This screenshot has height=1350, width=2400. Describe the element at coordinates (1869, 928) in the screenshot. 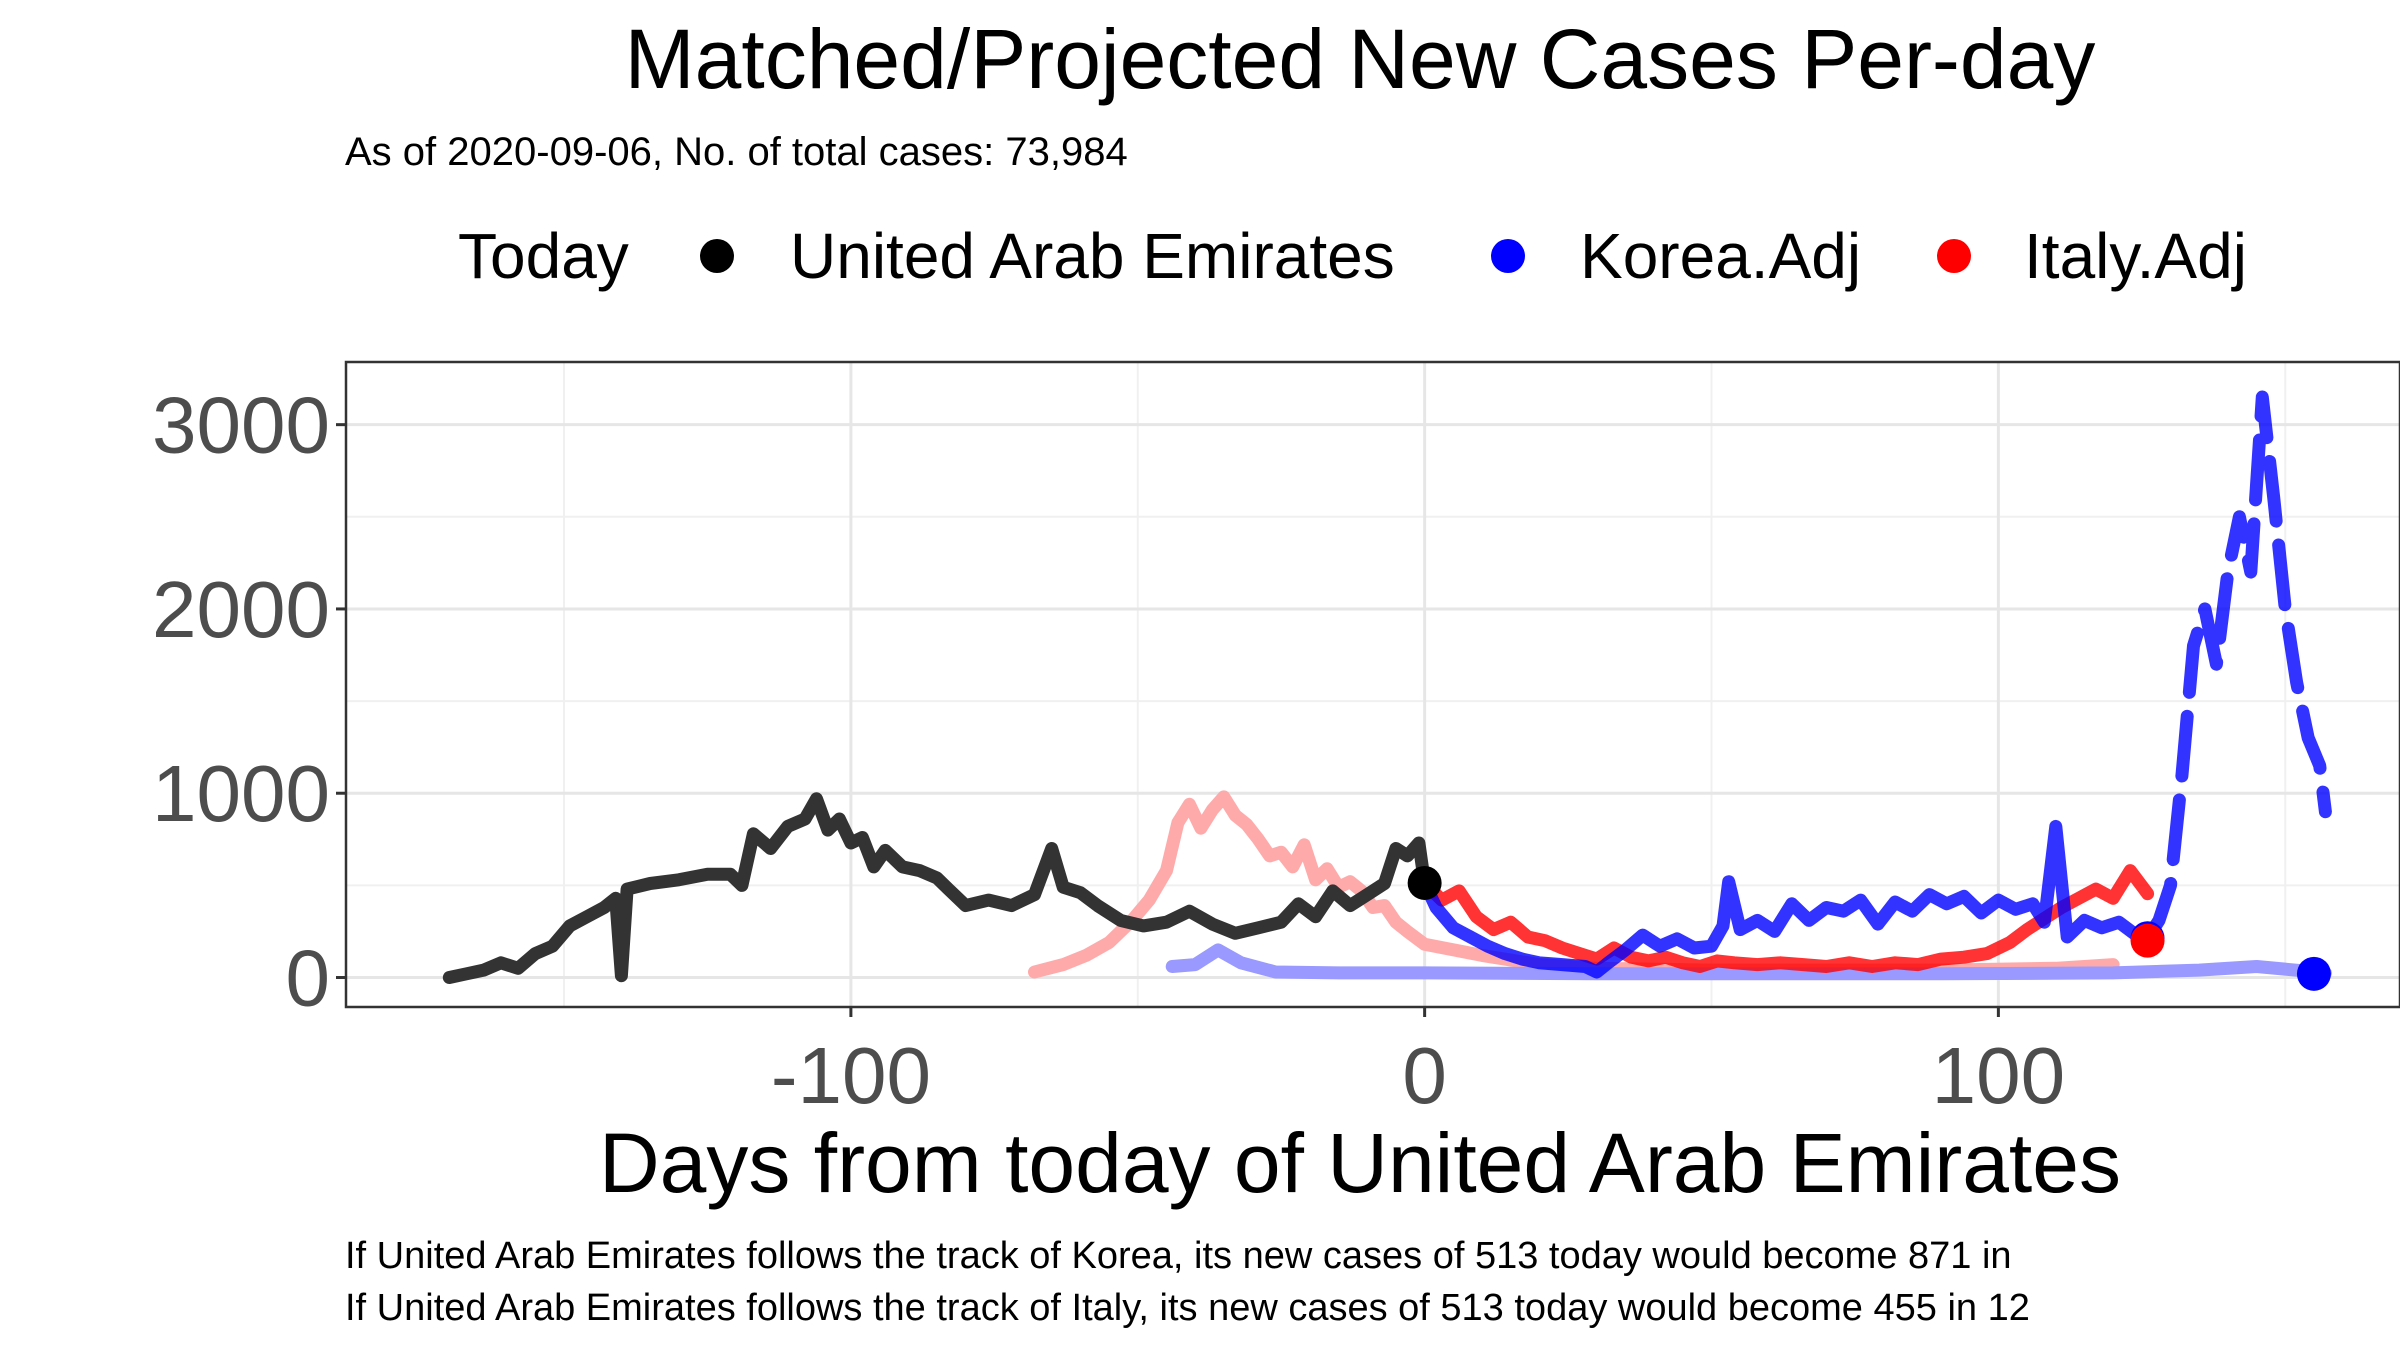

I see `today-markers` at that location.